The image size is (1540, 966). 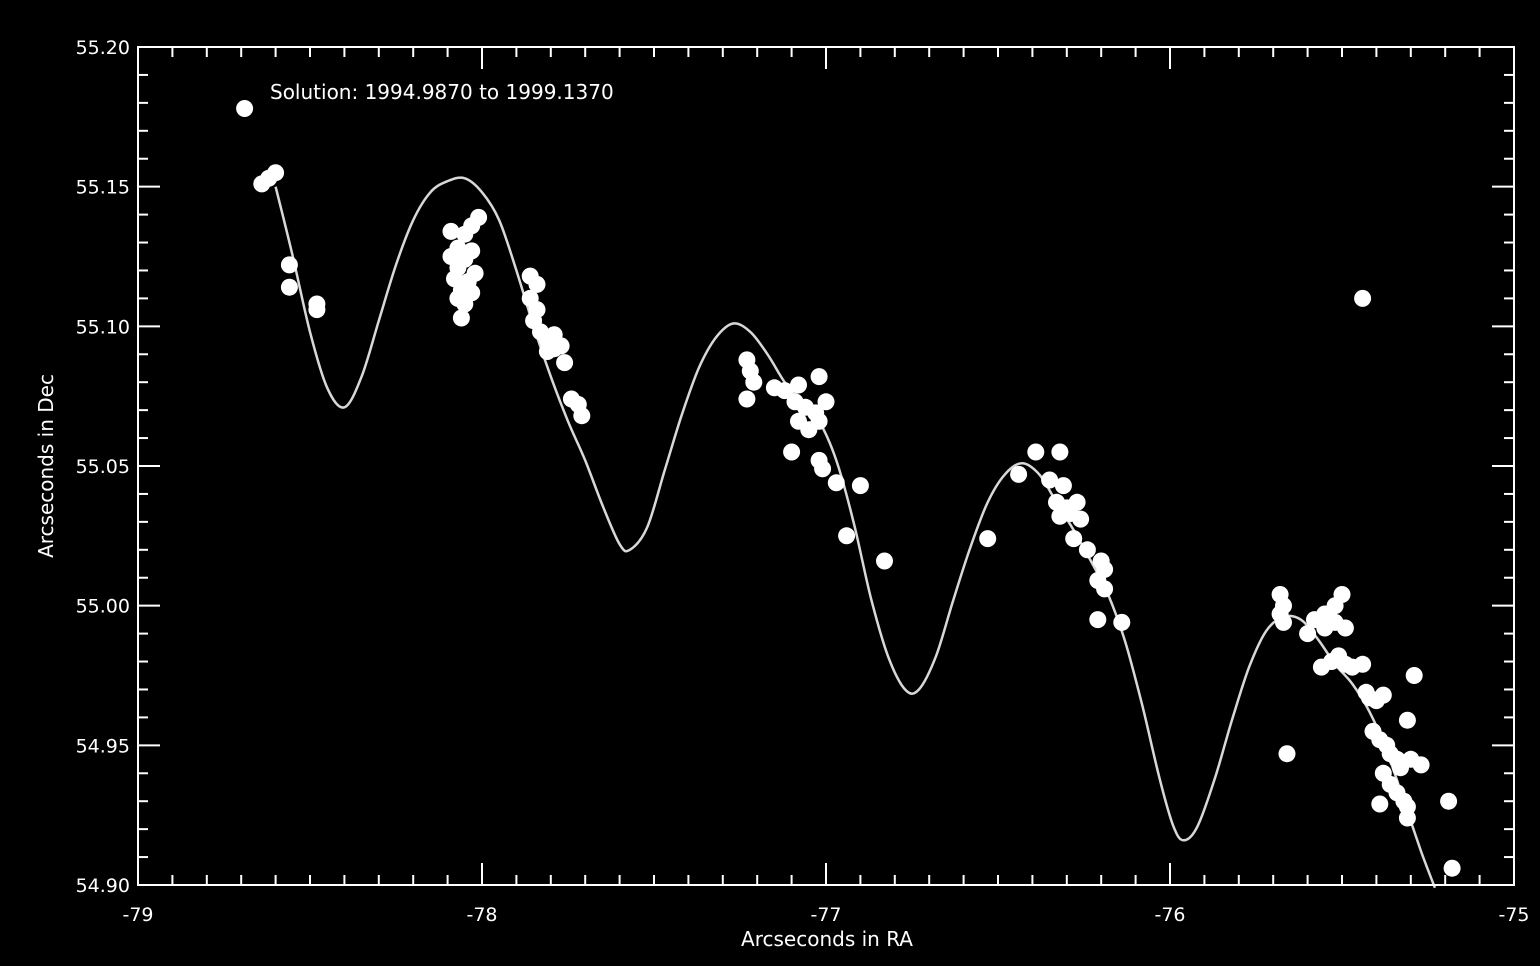 I want to click on y-axis-label: Arcseconds in Dec, so click(x=46, y=466).